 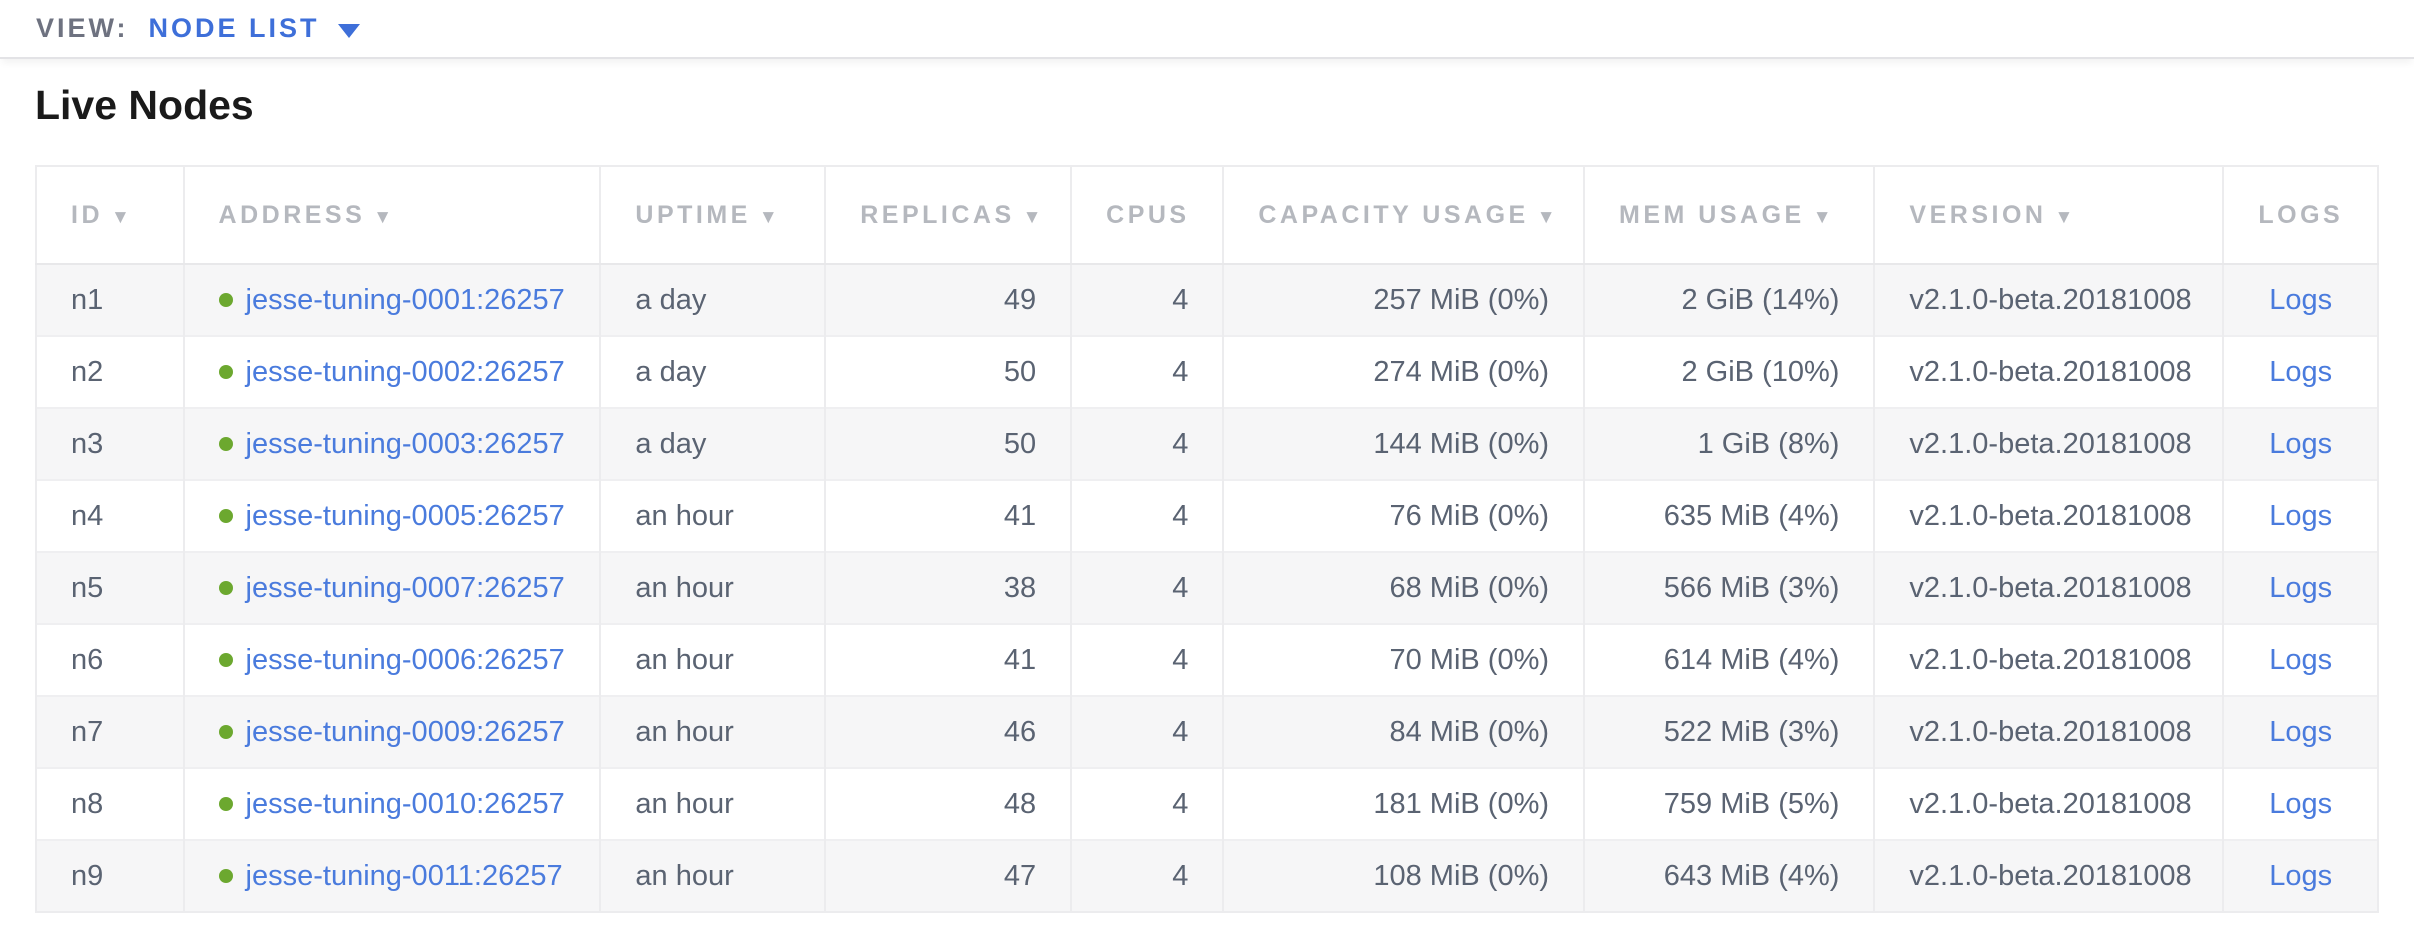 I want to click on cell-address: jesse-tuning-0002:26257, so click(x=392, y=371).